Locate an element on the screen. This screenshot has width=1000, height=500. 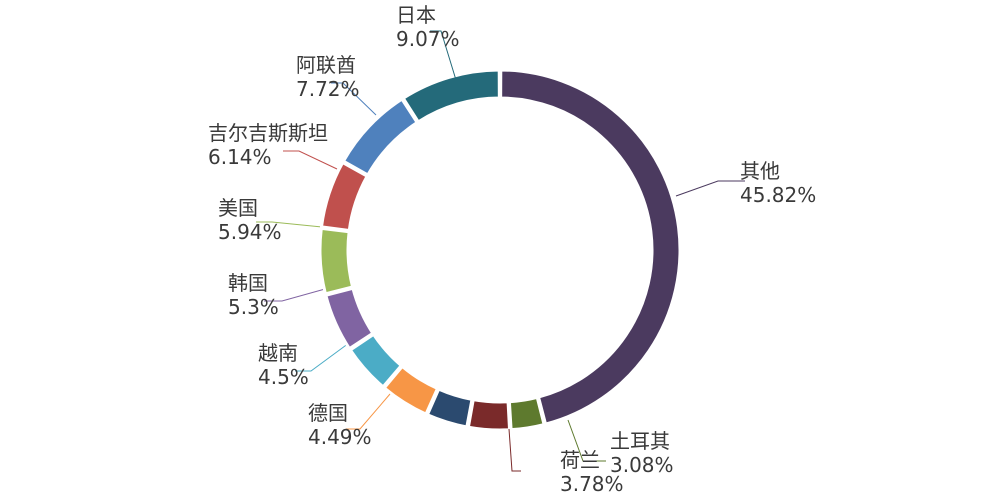
slice-label-日本: 日本 is located at coordinates (416, 15).